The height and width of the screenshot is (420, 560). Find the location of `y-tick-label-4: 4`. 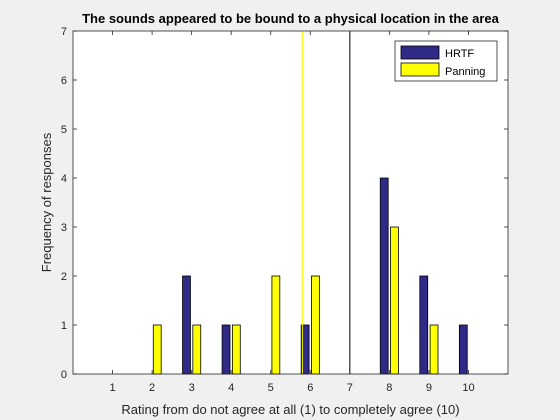

y-tick-label-4: 4 is located at coordinates (64, 179).